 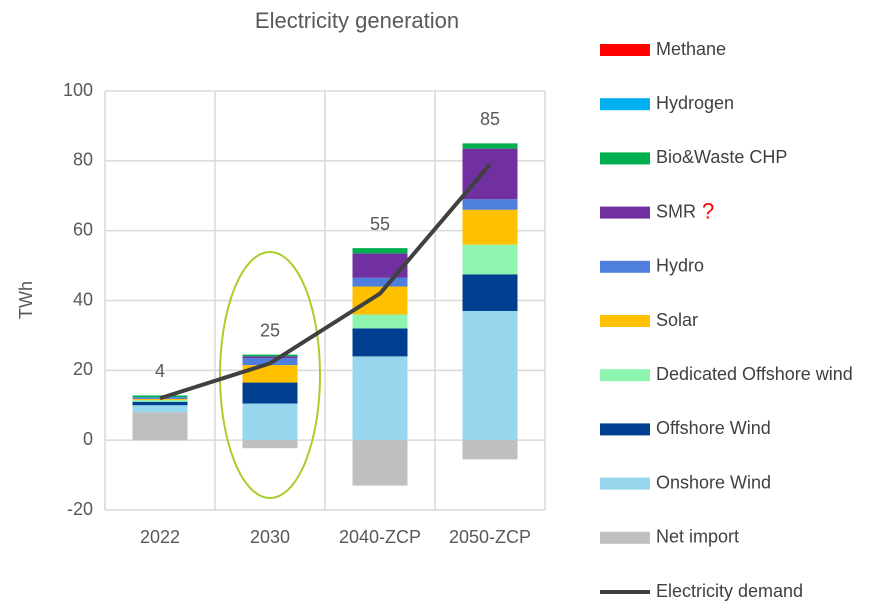 What do you see at coordinates (695, 103) in the screenshot?
I see `legend-label: Hydrogen` at bounding box center [695, 103].